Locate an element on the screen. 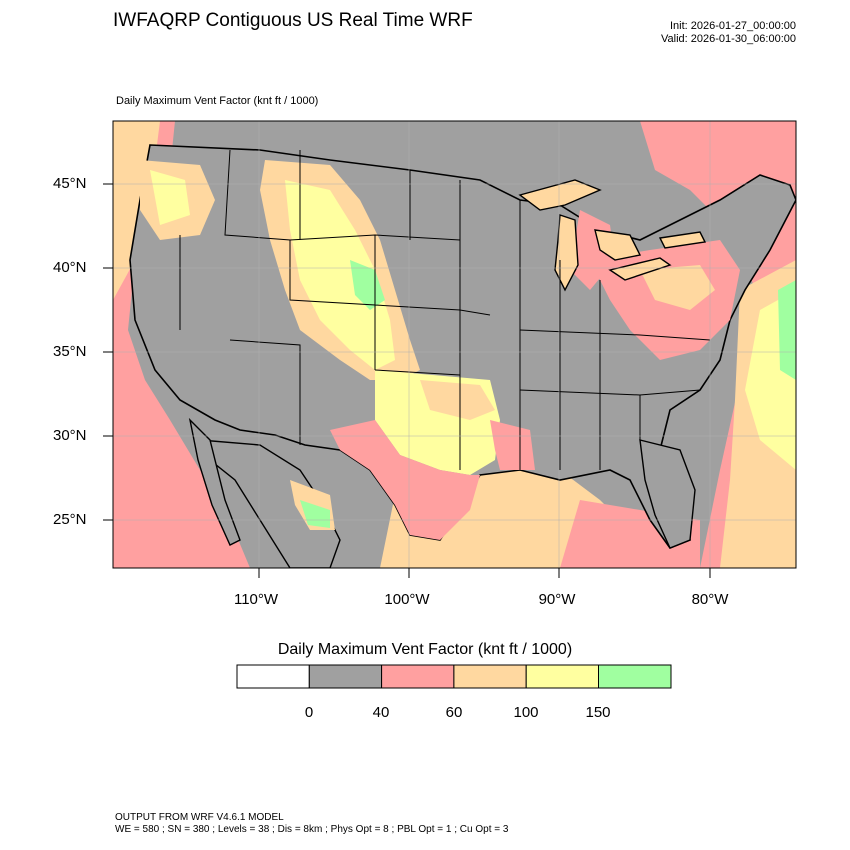 Image resolution: width=850 pixels, height=850 pixels. lon-label-100: 100°W is located at coordinates (407, 599).